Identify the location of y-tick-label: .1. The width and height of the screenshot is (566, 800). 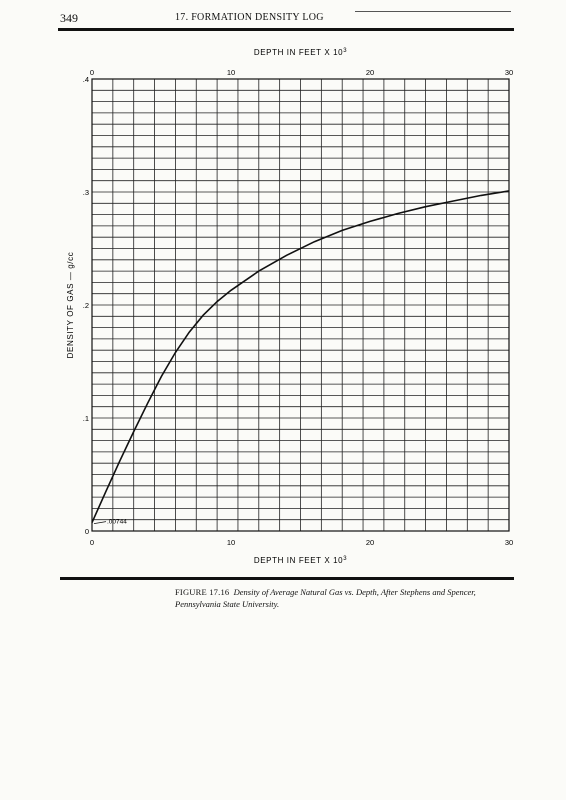
(86, 418).